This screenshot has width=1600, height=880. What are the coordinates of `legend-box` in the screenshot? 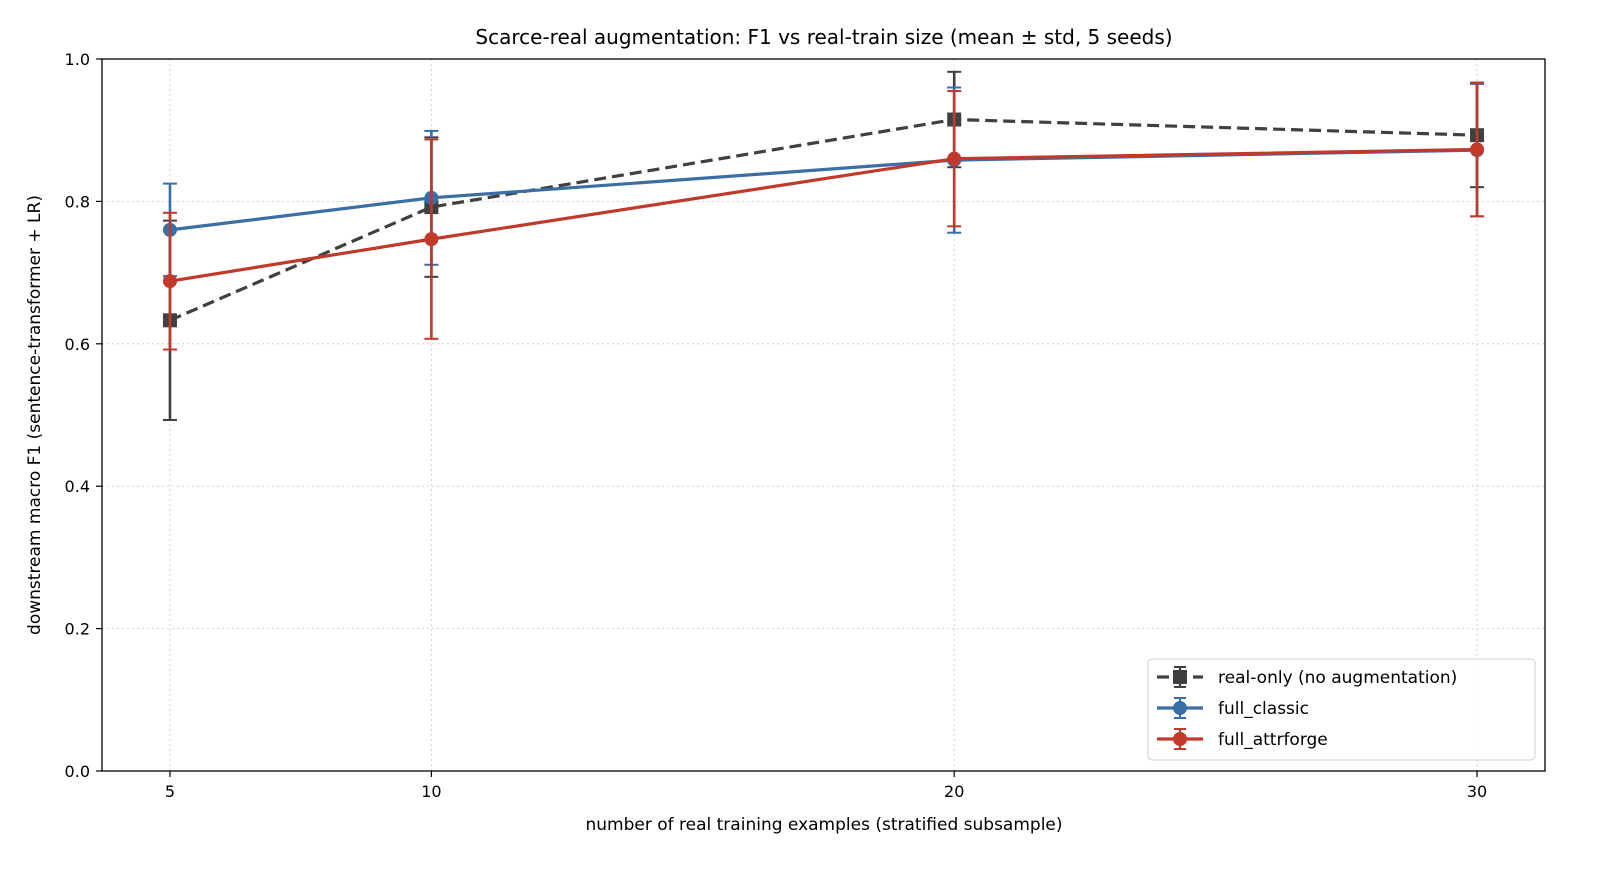 It's located at (1341, 709).